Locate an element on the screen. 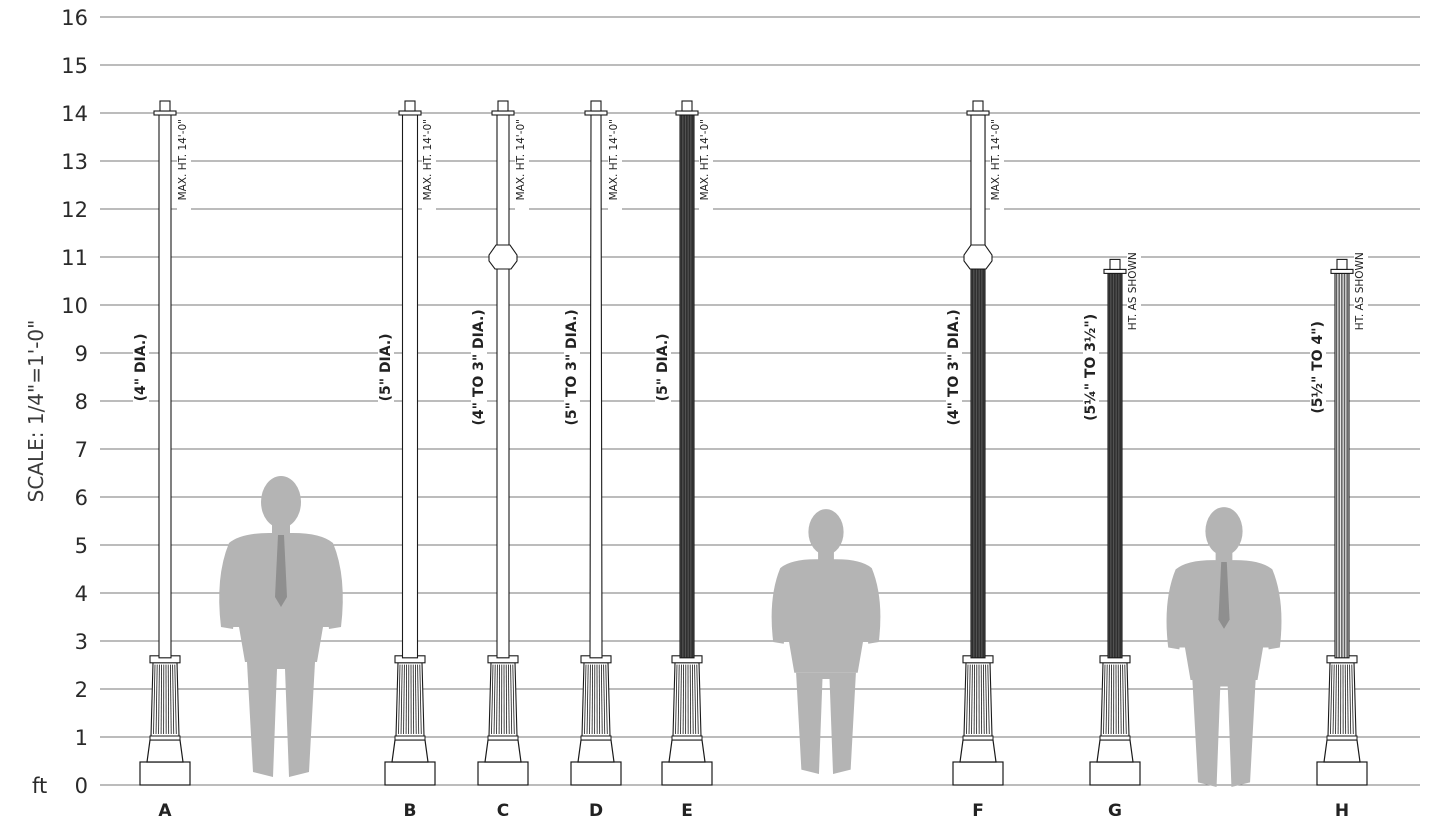 The image size is (1430, 822). pole-letter-b: B is located at coordinates (410, 811).